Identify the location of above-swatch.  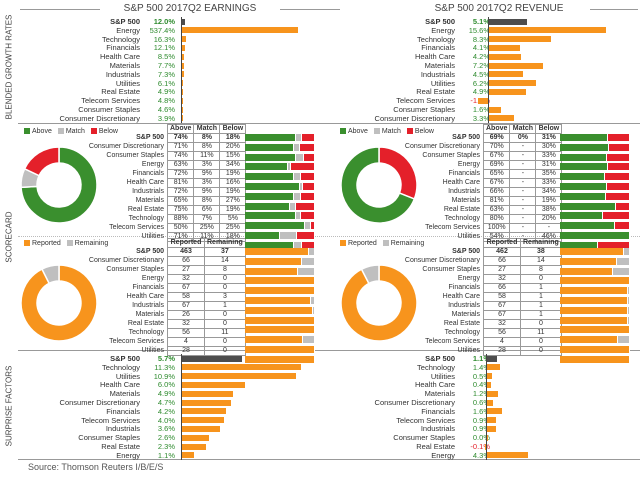
(27, 131).